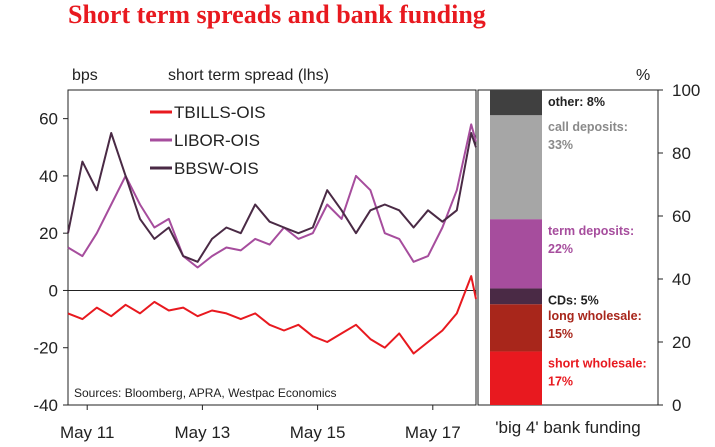 The width and height of the screenshot is (715, 447). Describe the element at coordinates (203, 432) in the screenshot. I see `x-tick-label: May 13` at that location.